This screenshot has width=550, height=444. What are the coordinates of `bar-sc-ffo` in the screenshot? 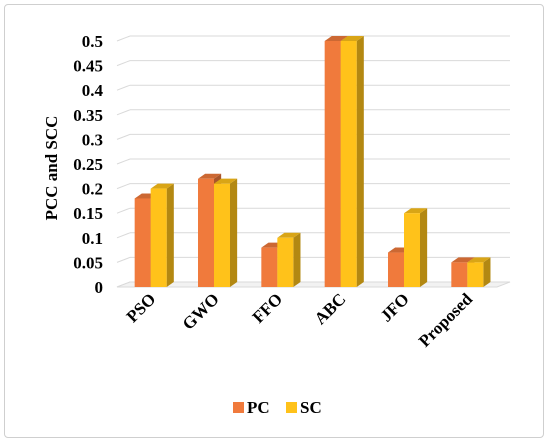 It's located at (289, 259).